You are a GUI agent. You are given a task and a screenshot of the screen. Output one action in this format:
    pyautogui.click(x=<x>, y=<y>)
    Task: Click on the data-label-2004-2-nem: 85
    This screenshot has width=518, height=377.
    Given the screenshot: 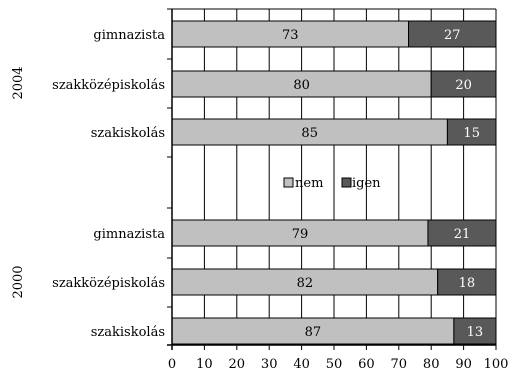 What is the action you would take?
    pyautogui.click(x=309, y=133)
    